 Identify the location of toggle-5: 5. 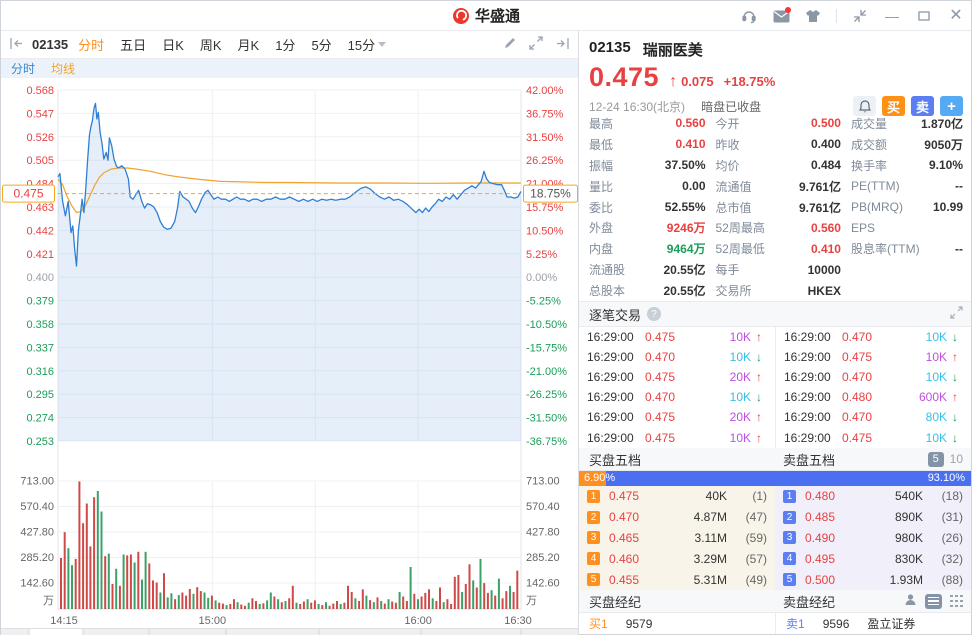
(935, 459).